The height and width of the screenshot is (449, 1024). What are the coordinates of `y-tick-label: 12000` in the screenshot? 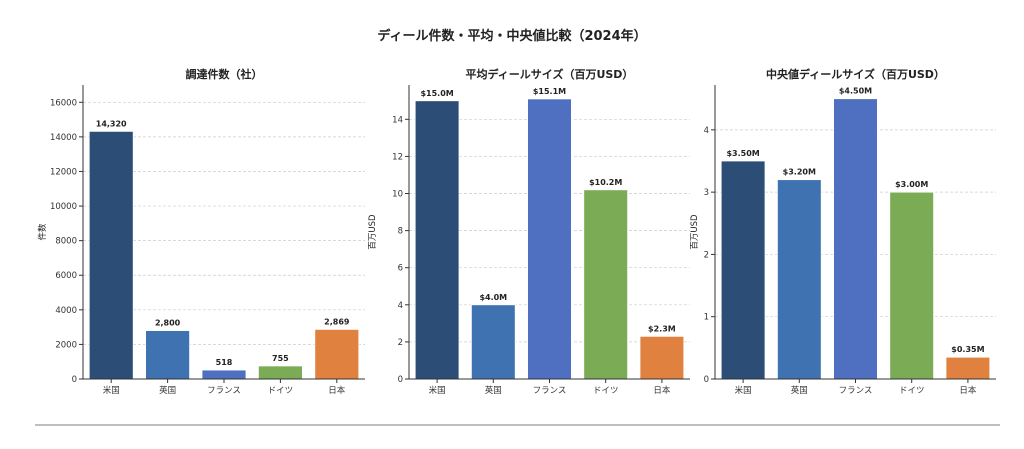 It's located at (63, 172).